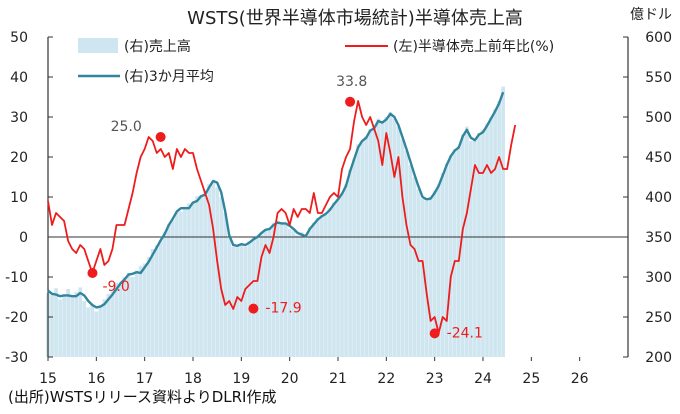 Image resolution: width=680 pixels, height=414 pixels. What do you see at coordinates (19, 78) in the screenshot?
I see `left-tick-label: 40` at bounding box center [19, 78].